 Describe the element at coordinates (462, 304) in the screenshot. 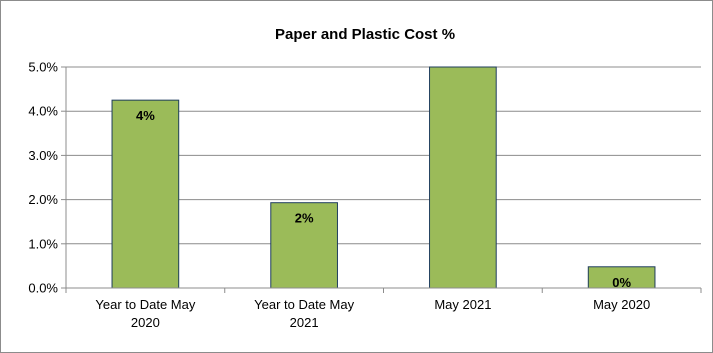

I see `x-category-label: May 2021` at that location.